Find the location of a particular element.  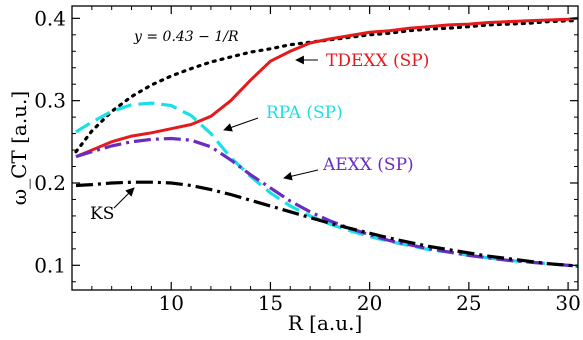

formula-label: y = 0.43 − 1/R is located at coordinates (186, 37).